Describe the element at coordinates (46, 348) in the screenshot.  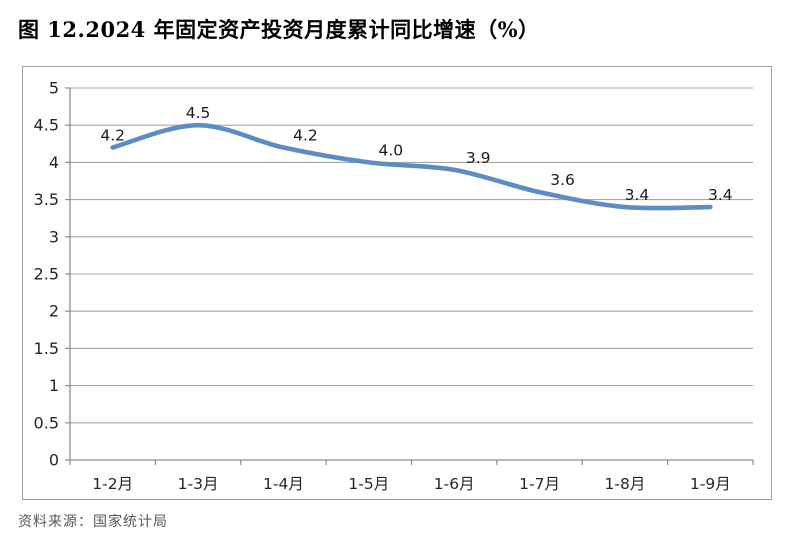
I see `y-axis-tick-label: 1.5` at that location.